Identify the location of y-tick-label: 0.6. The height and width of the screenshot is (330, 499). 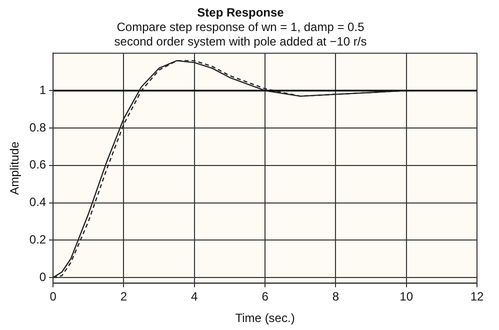
(37, 165).